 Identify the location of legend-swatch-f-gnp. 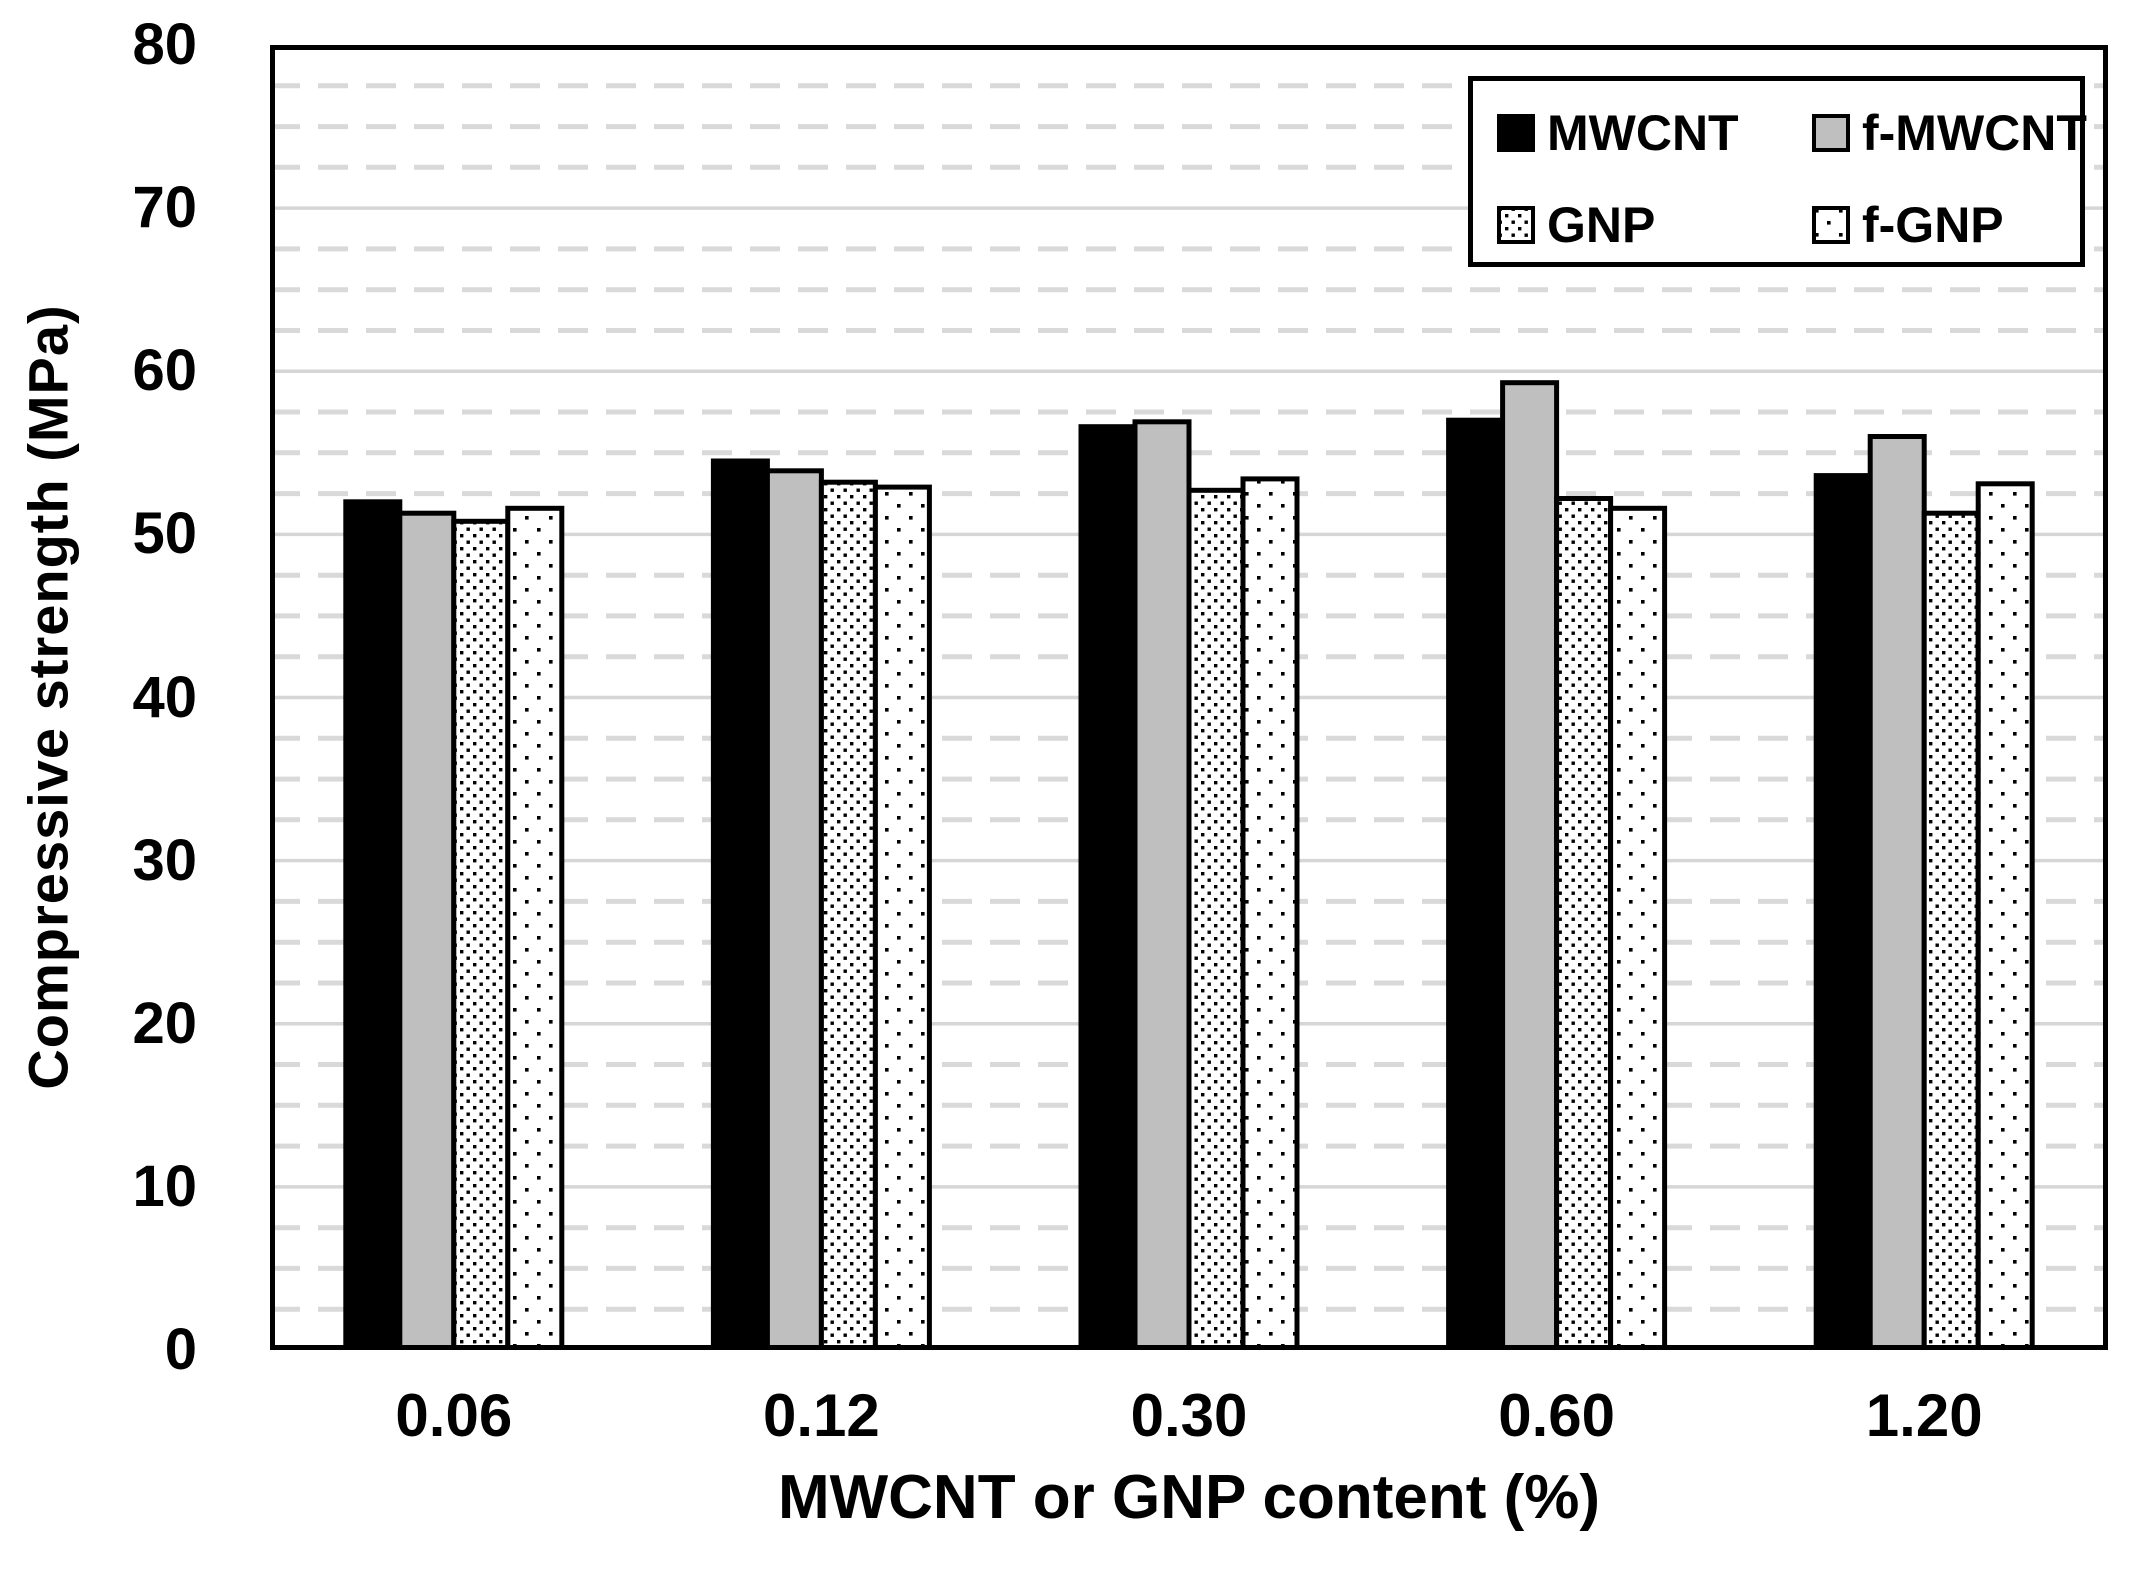
(1831, 225).